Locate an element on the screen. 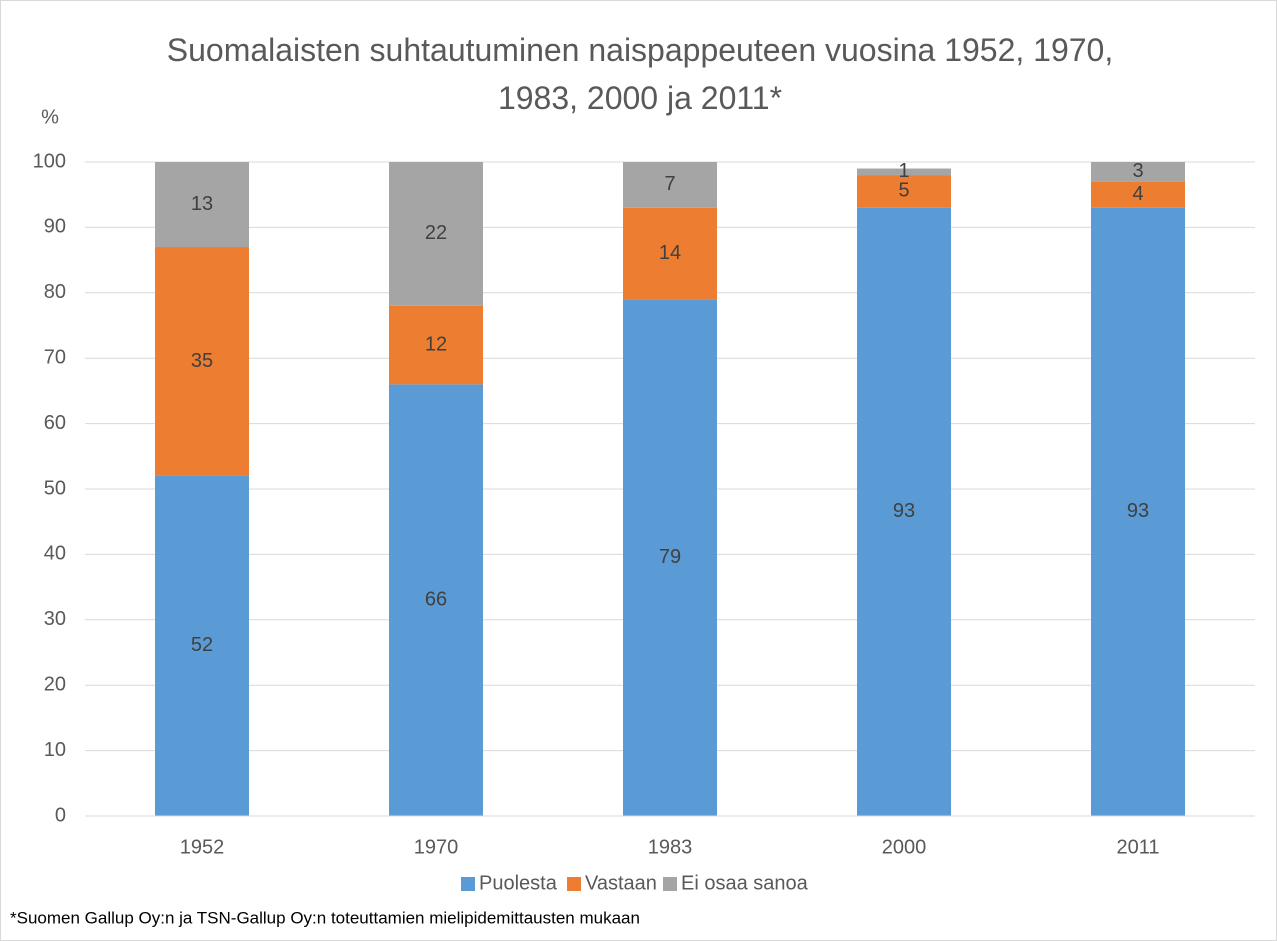 Image resolution: width=1277 pixels, height=941 pixels. data-label: 7 is located at coordinates (669, 184).